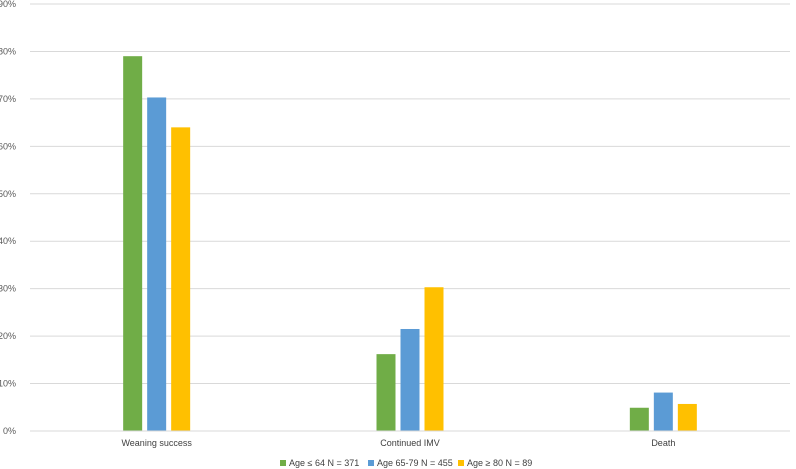 Image resolution: width=796 pixels, height=469 pixels. What do you see at coordinates (9, 431) in the screenshot?
I see `y-tick-label: 0%` at bounding box center [9, 431].